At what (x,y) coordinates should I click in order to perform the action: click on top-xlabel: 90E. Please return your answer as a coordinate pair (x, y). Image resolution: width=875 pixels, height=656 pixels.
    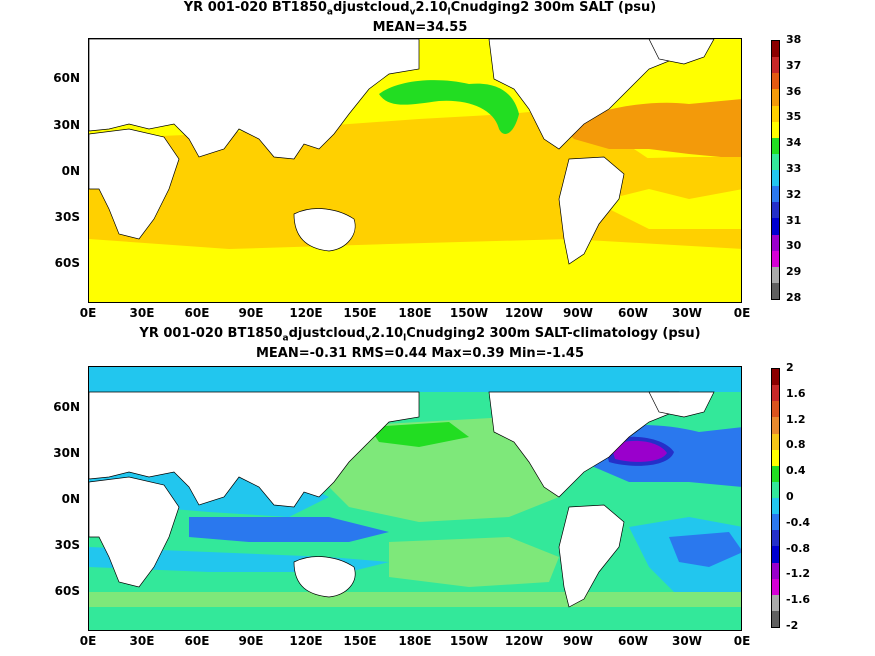
    Looking at the image, I should click on (251, 313).